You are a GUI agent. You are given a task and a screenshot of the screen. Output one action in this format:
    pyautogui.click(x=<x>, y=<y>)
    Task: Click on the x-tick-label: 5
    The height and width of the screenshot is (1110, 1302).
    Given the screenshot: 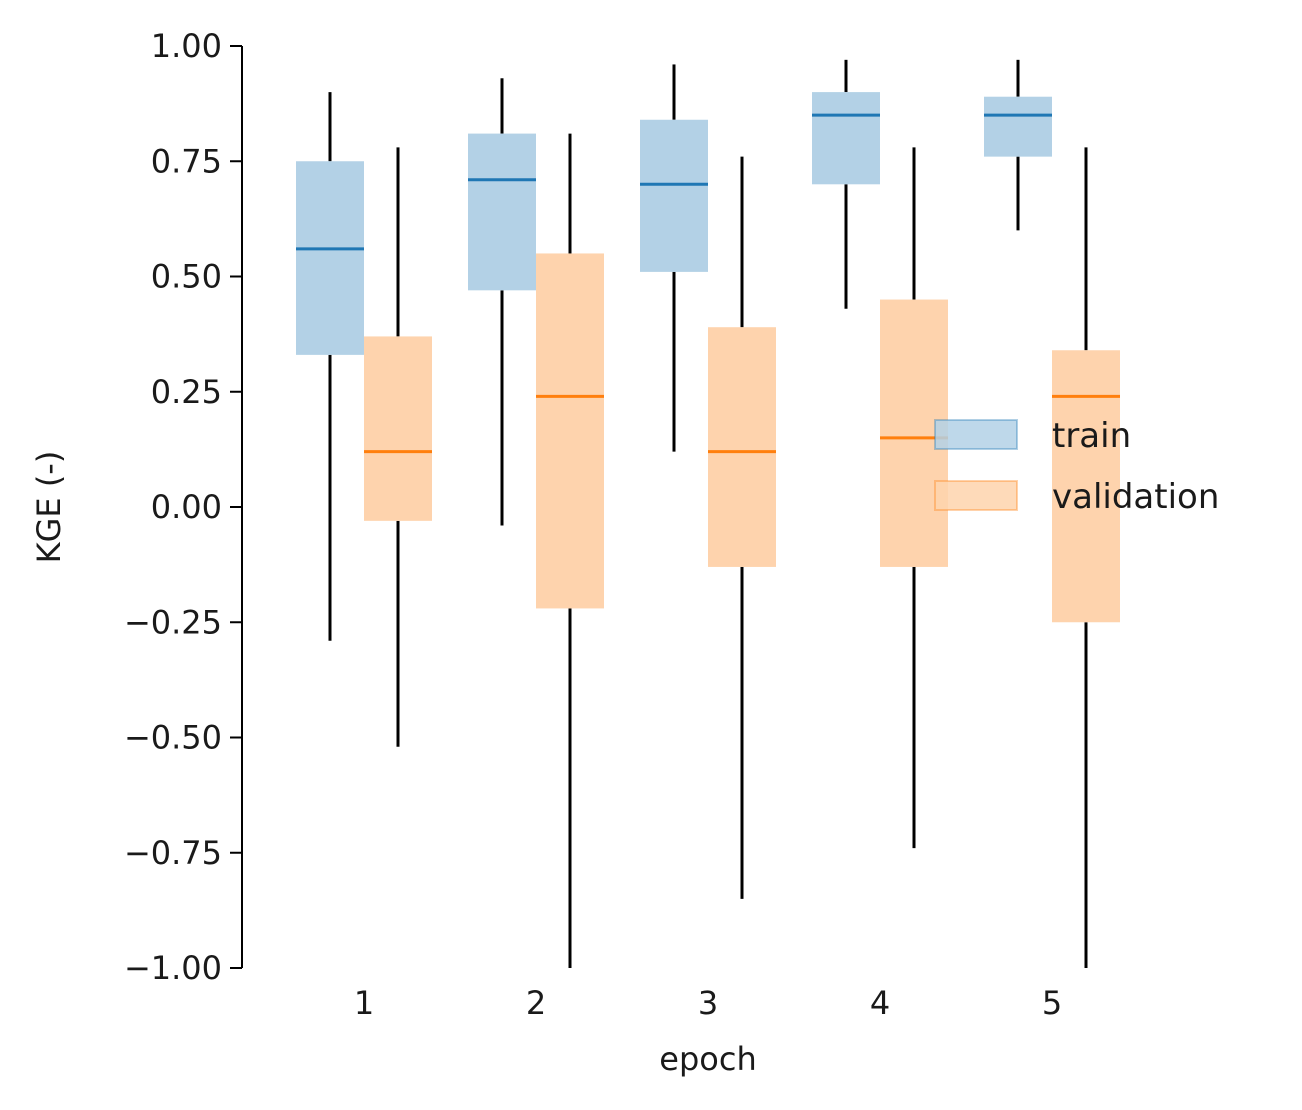 What is the action you would take?
    pyautogui.click(x=1052, y=1003)
    